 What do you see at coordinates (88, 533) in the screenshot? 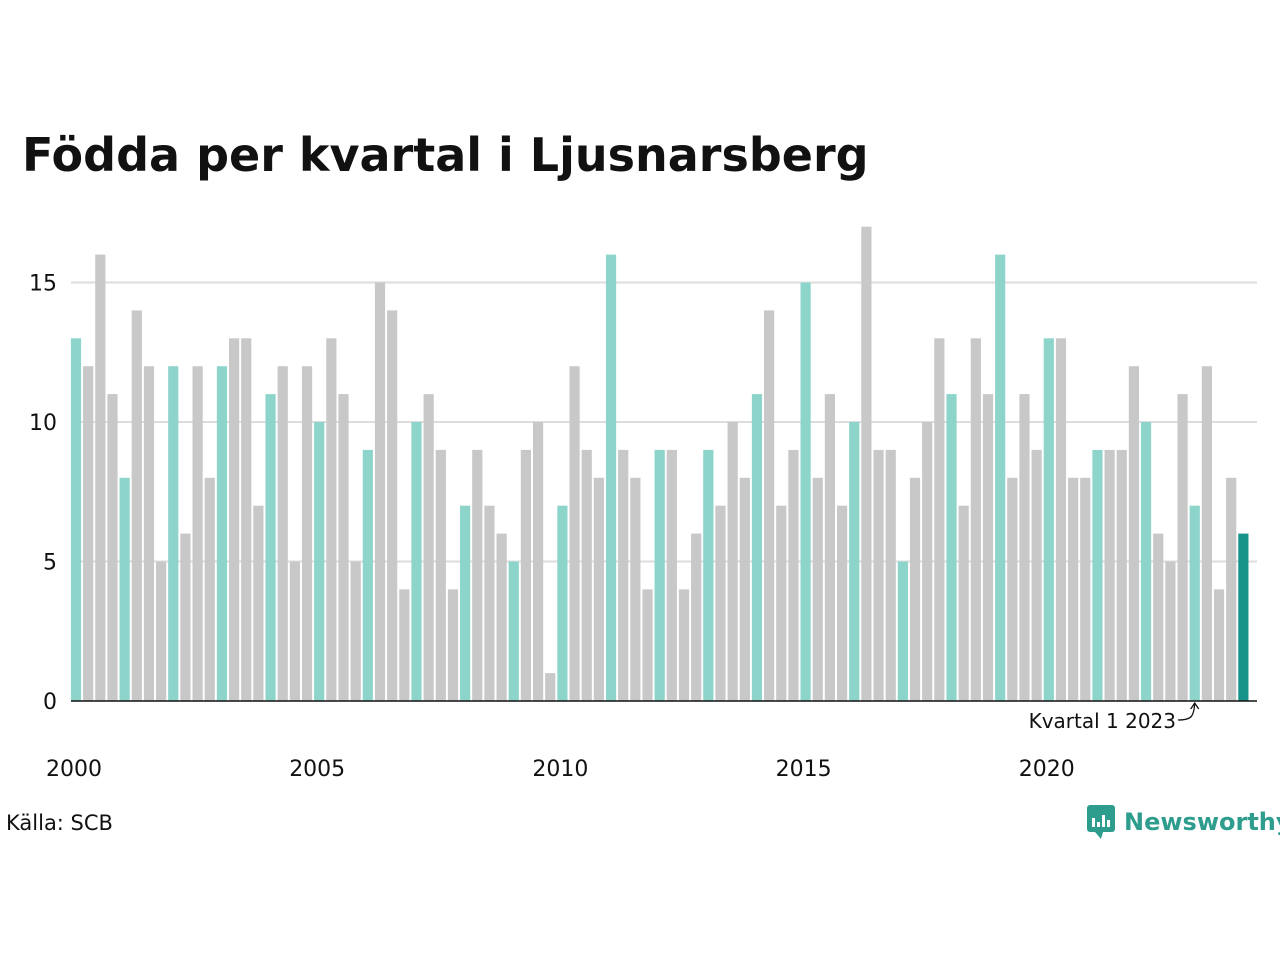
I see `bar-2000-q2` at bounding box center [88, 533].